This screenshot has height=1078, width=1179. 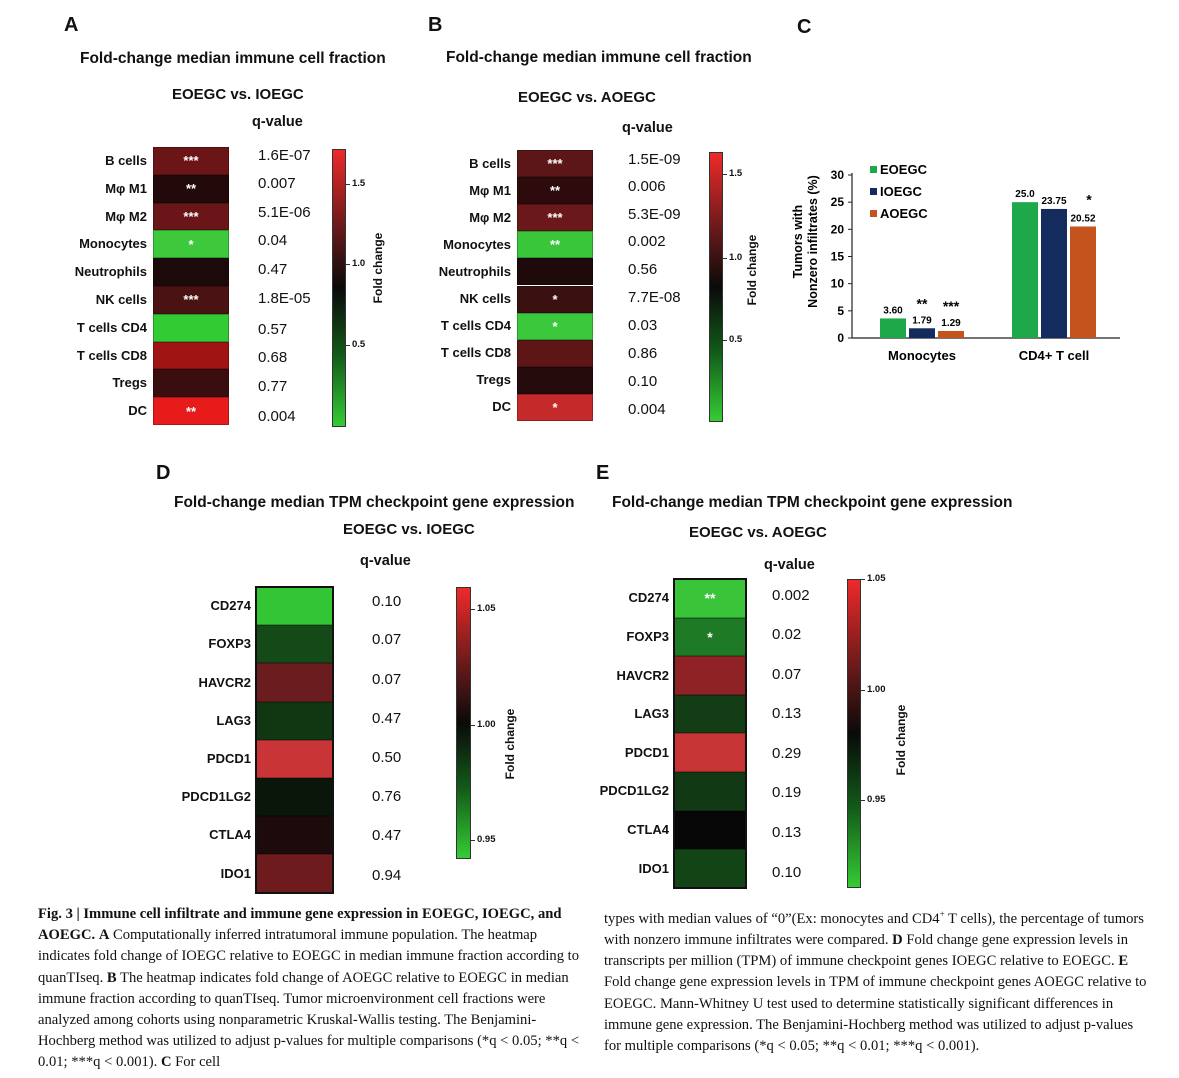 What do you see at coordinates (163, 473) in the screenshot?
I see `panel-letter-d: D` at bounding box center [163, 473].